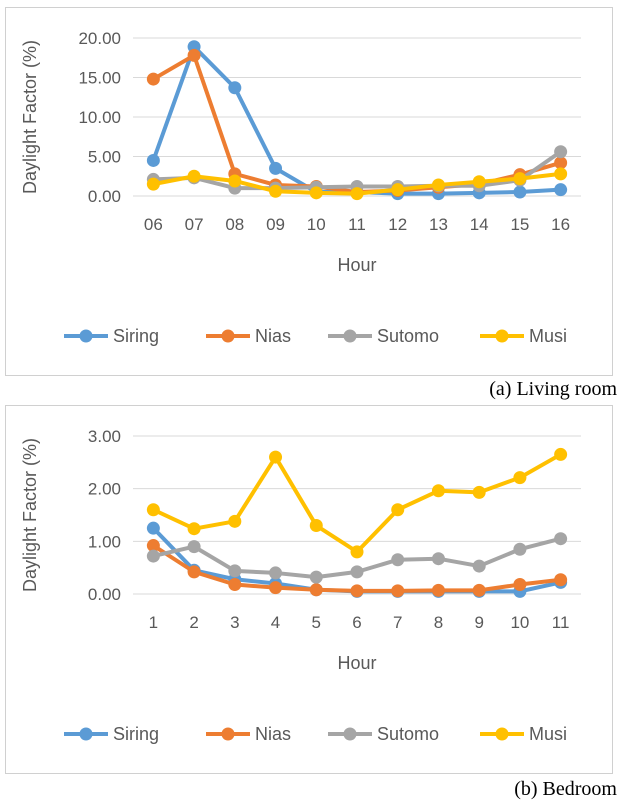 Image resolution: width=619 pixels, height=807 pixels. I want to click on x-tick-label: 6, so click(356, 622).